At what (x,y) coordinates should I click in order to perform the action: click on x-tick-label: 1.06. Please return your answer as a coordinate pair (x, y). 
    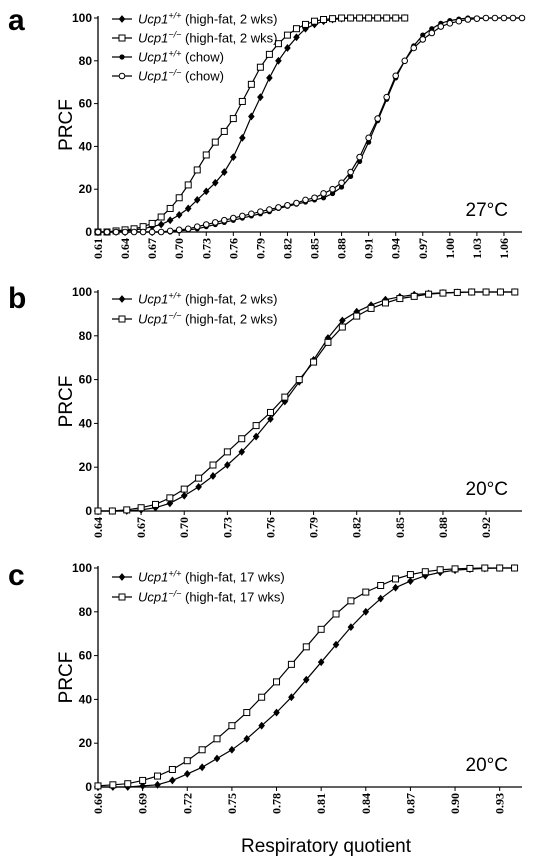
    Looking at the image, I should click on (504, 248).